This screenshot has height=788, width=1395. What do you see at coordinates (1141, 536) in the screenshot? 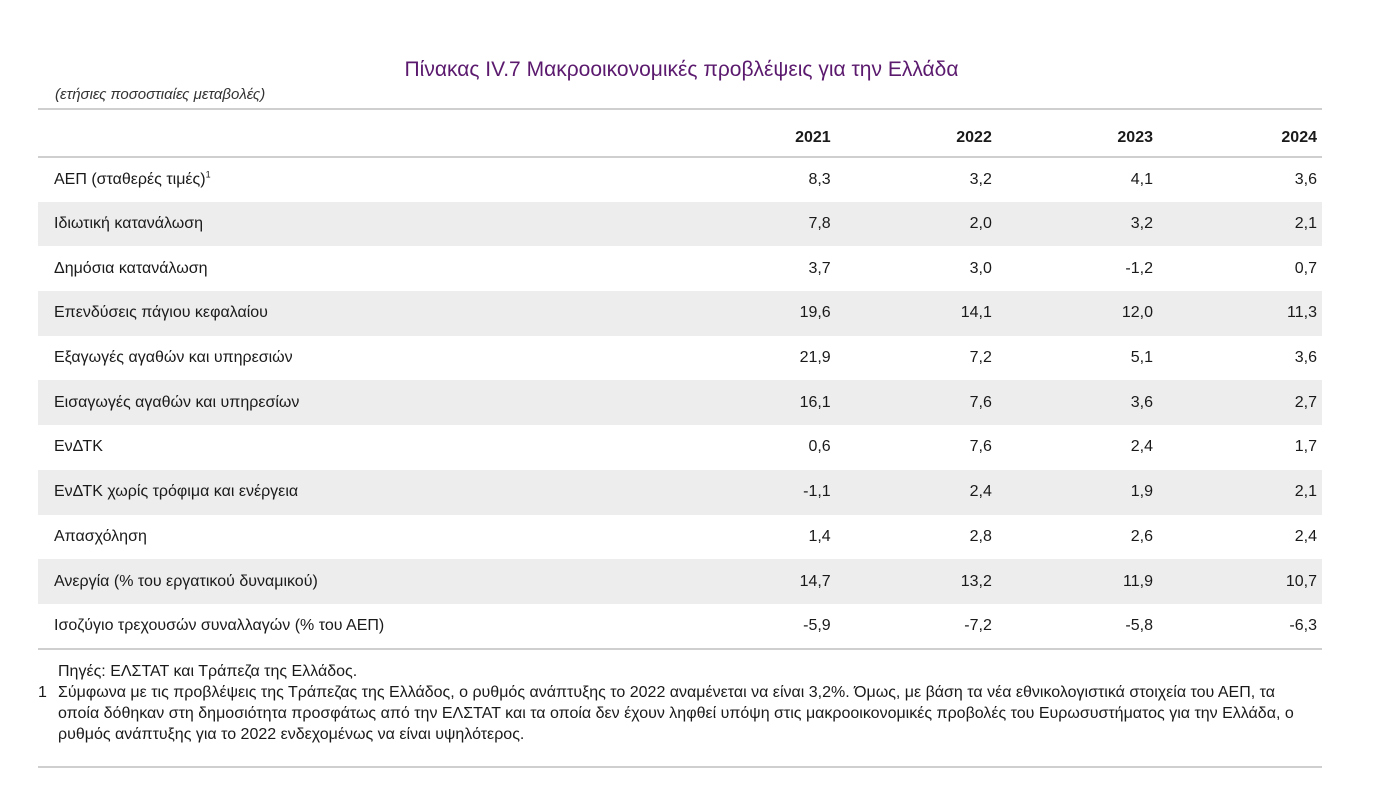
I see `value-cell-2023: 2,6` at bounding box center [1141, 536].